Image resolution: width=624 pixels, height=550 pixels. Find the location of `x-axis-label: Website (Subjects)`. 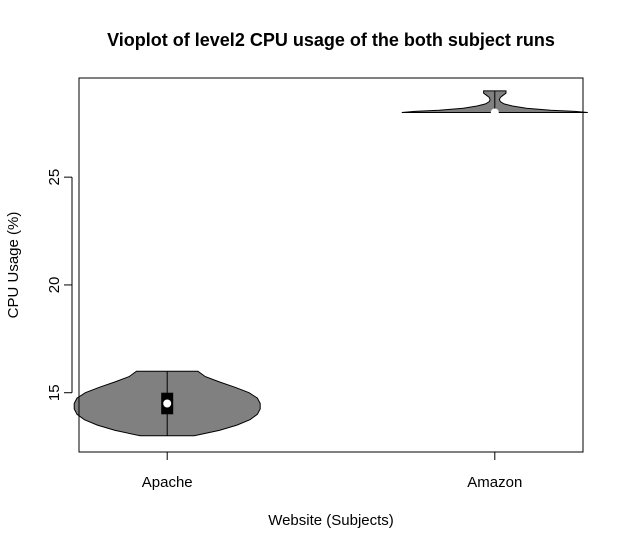

x-axis-label: Website (Subjects) is located at coordinates (331, 520).